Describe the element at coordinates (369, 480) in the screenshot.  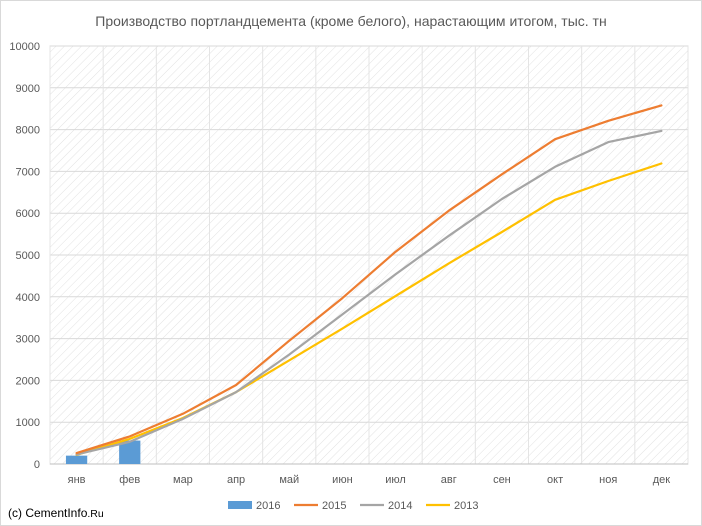
I see `x-axis-ticks: янв фев мар апр май июн июл авг сен окт ноя дек` at that location.